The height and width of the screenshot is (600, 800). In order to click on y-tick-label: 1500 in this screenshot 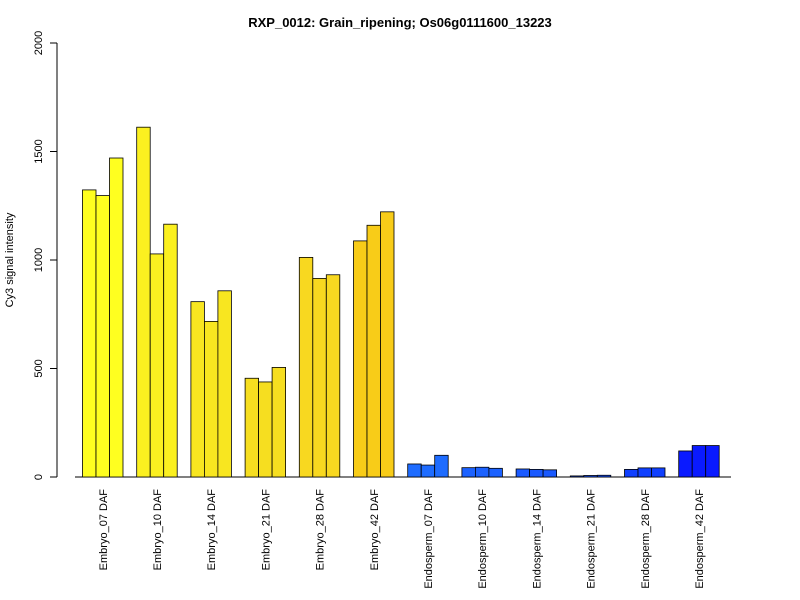, I will do `click(39, 151)`.